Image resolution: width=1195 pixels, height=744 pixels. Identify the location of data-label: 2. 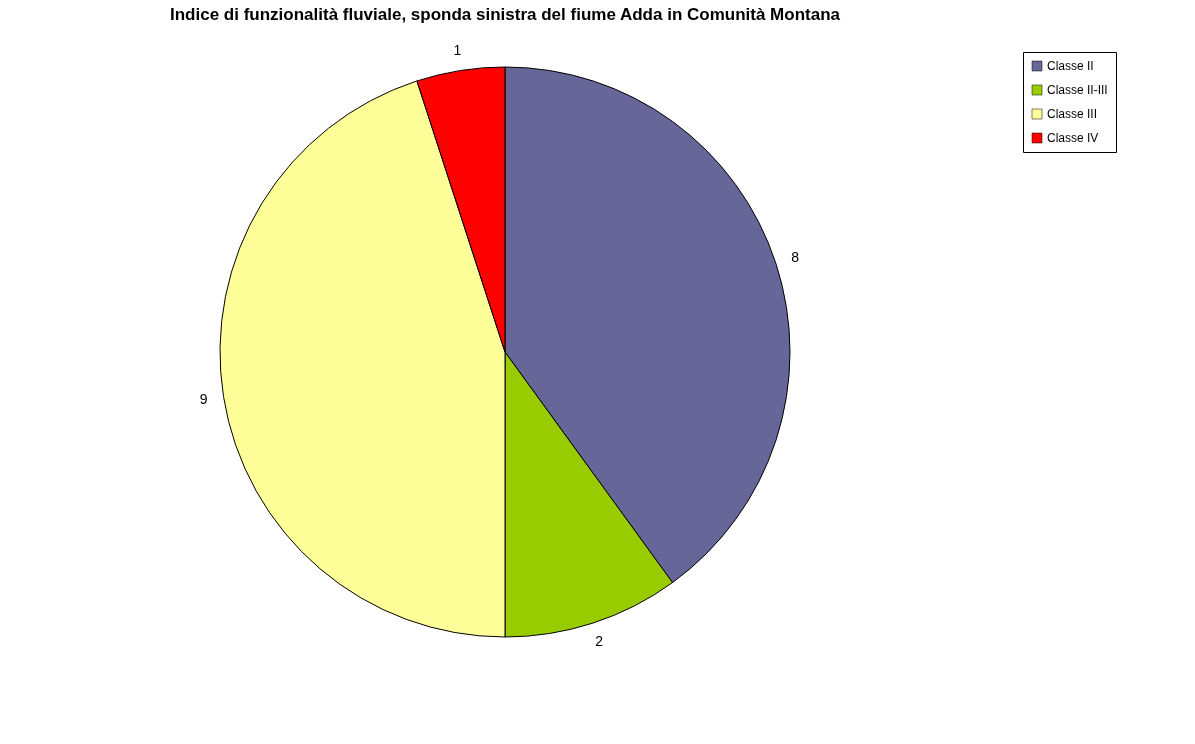
(599, 641).